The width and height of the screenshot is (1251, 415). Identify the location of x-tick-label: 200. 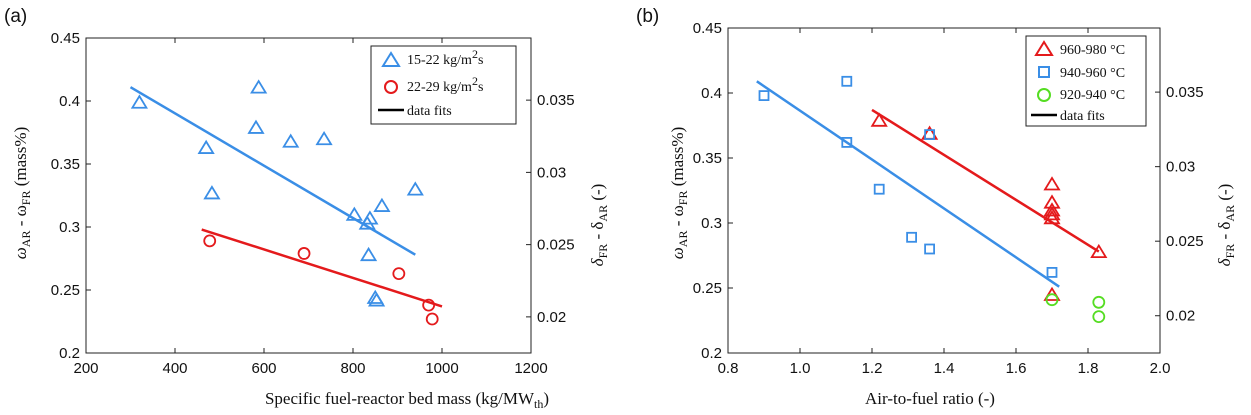
(85, 368).